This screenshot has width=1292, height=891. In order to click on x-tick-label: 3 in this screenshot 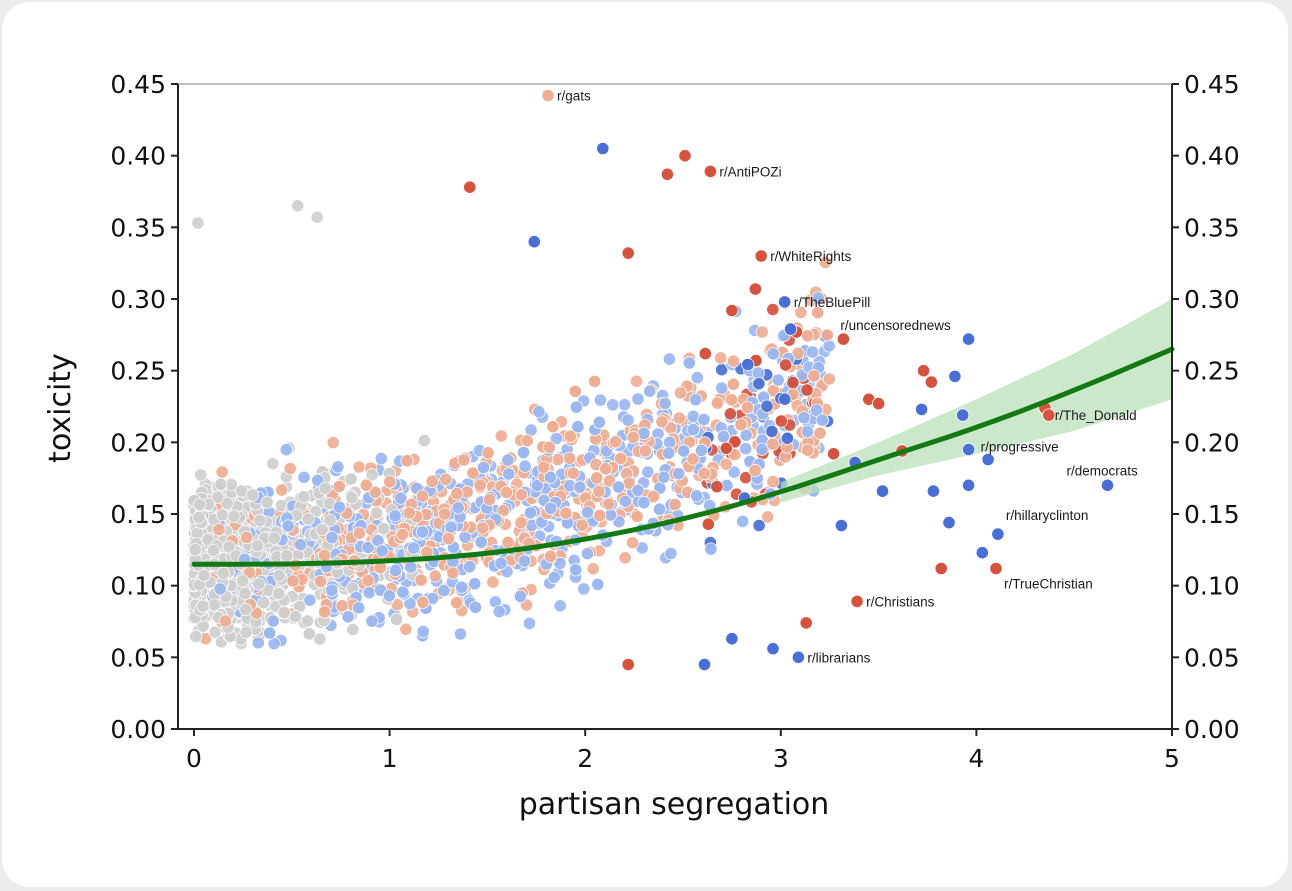, I will do `click(781, 758)`.